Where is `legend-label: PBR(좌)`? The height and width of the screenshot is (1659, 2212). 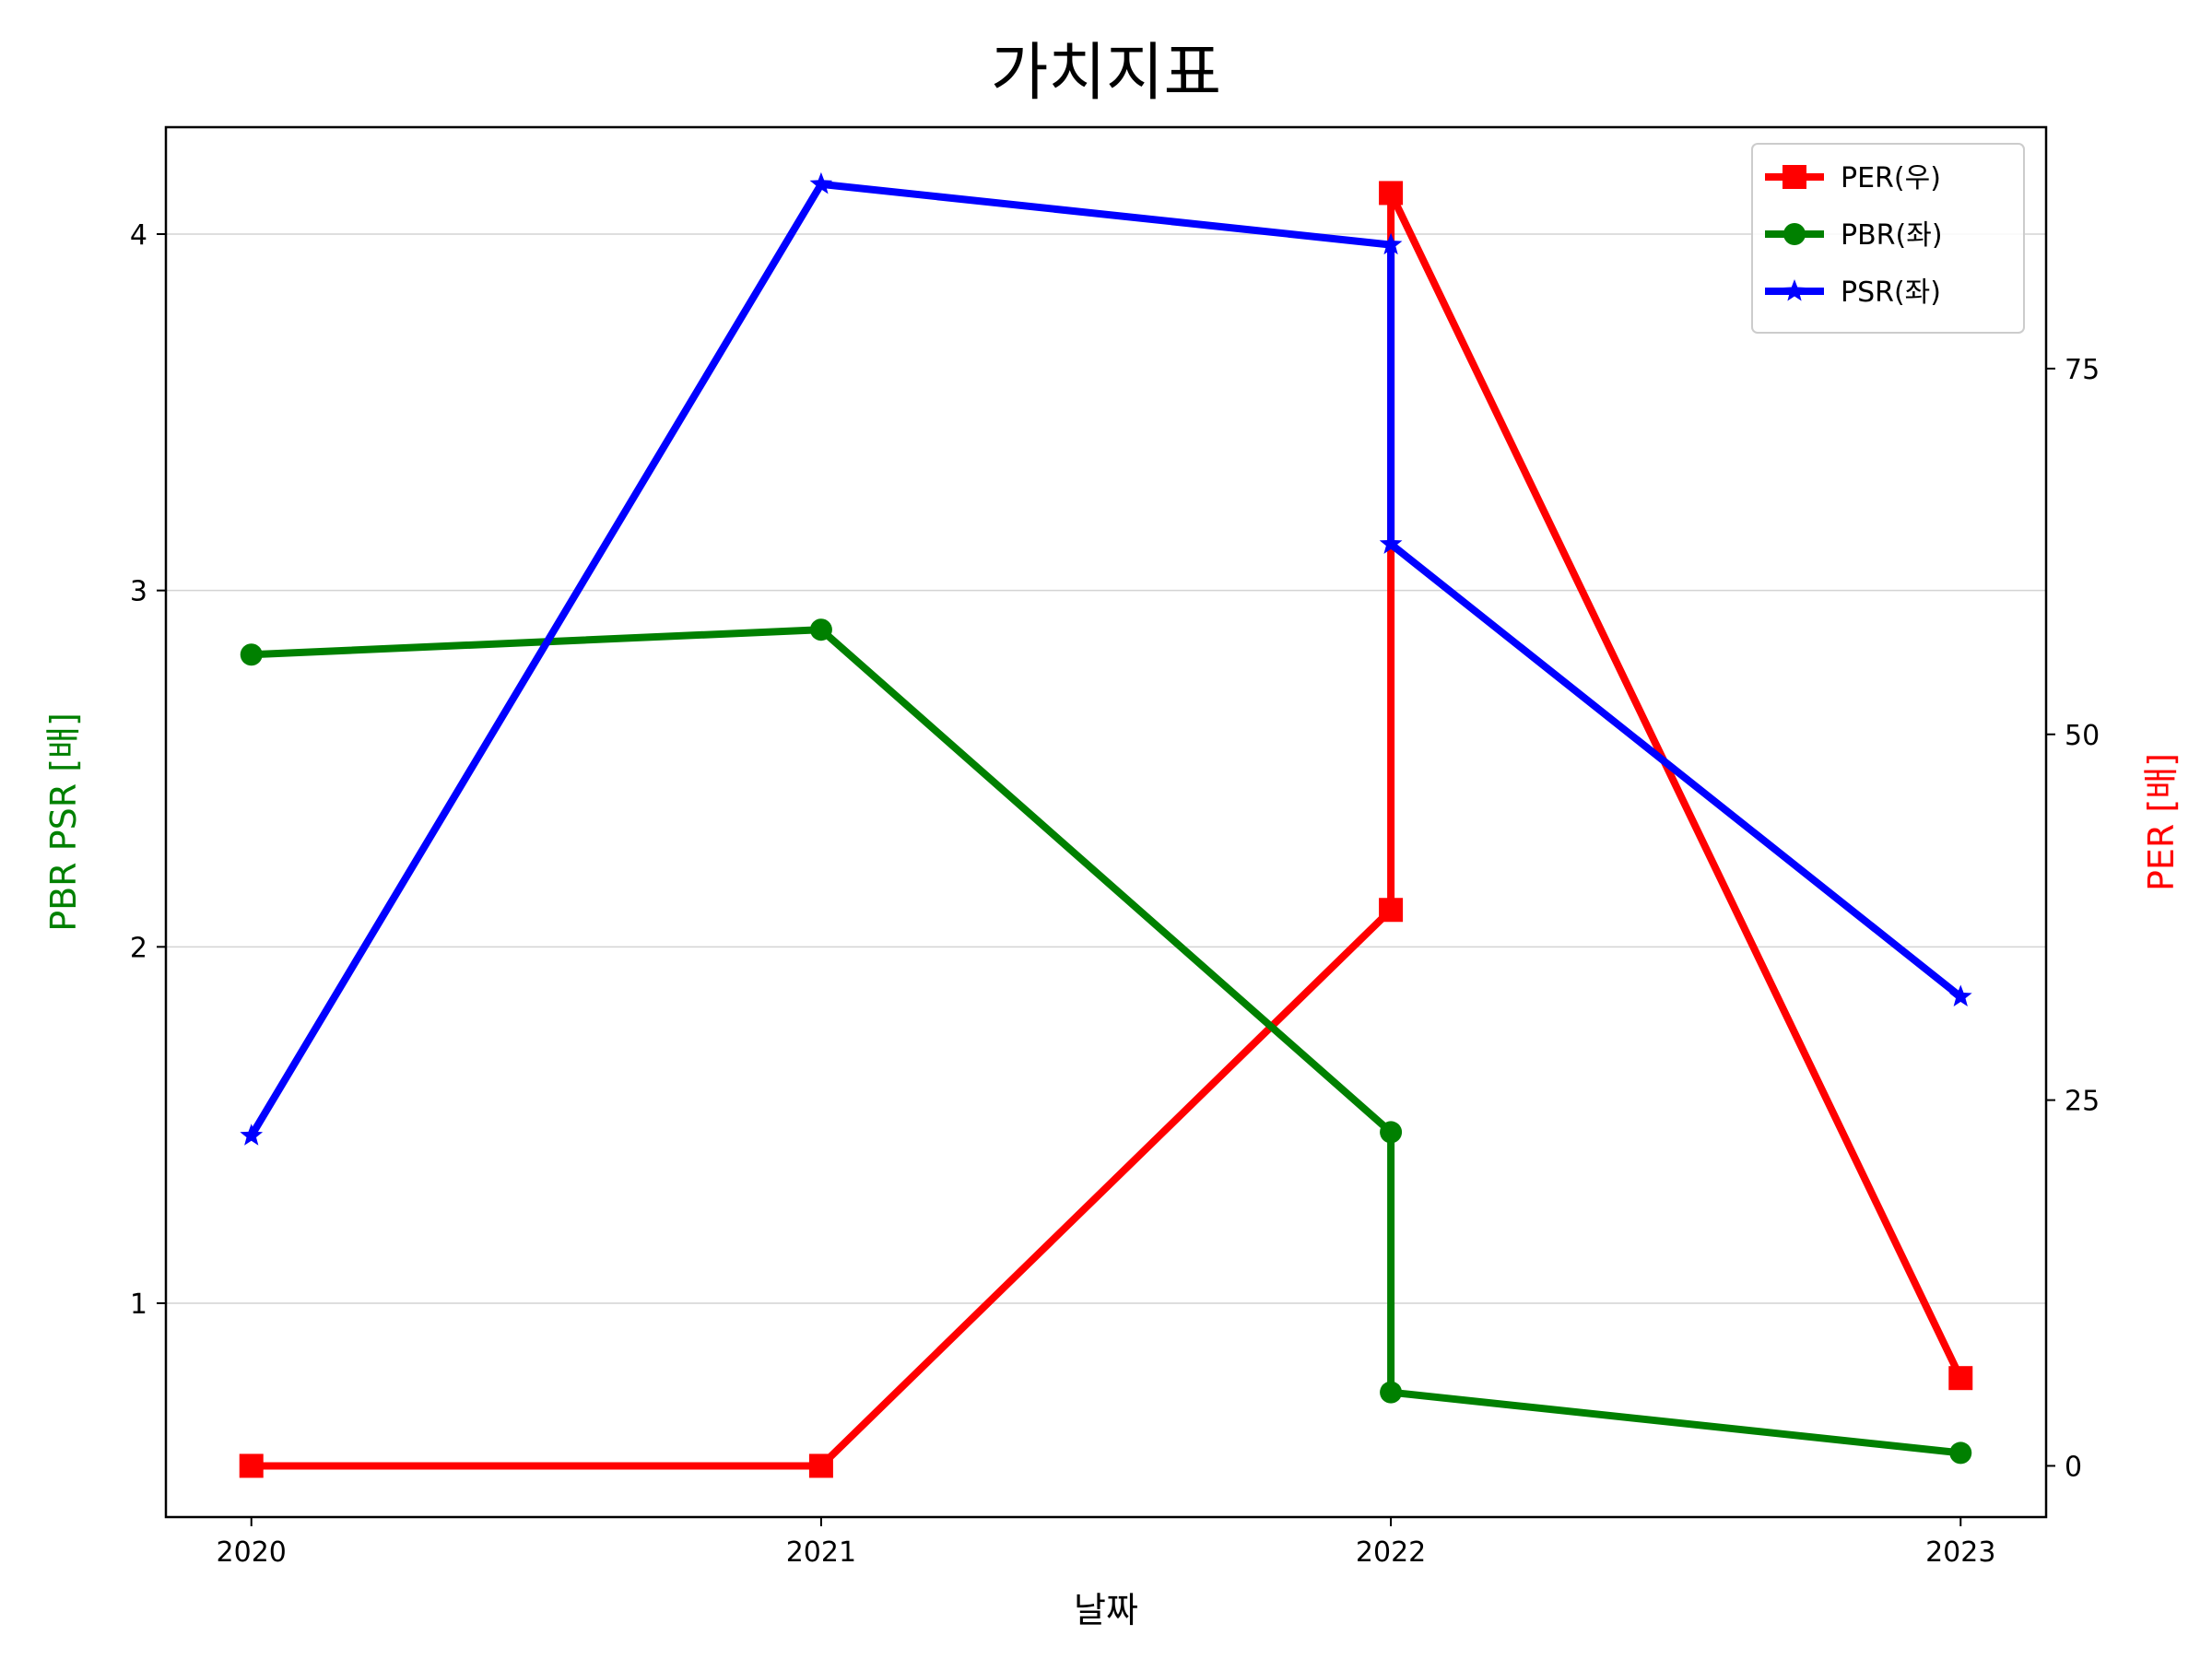 legend-label: PBR(좌) is located at coordinates (1892, 235).